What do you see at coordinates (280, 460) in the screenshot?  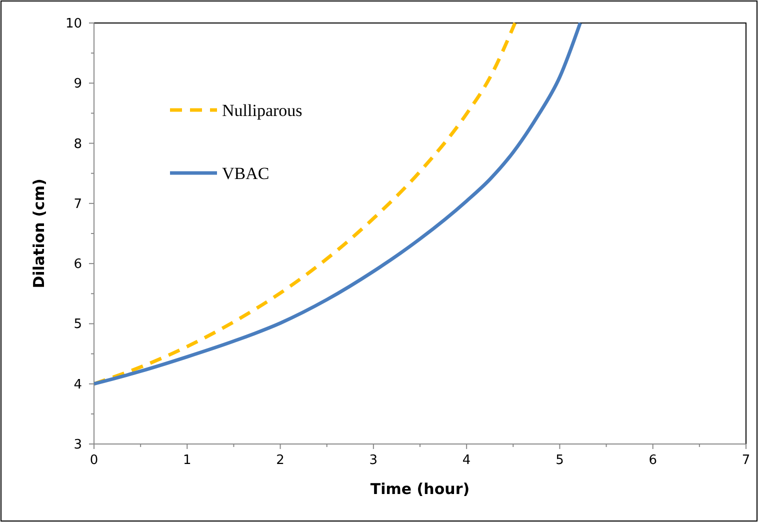 I see `x-tick-label: 2` at bounding box center [280, 460].